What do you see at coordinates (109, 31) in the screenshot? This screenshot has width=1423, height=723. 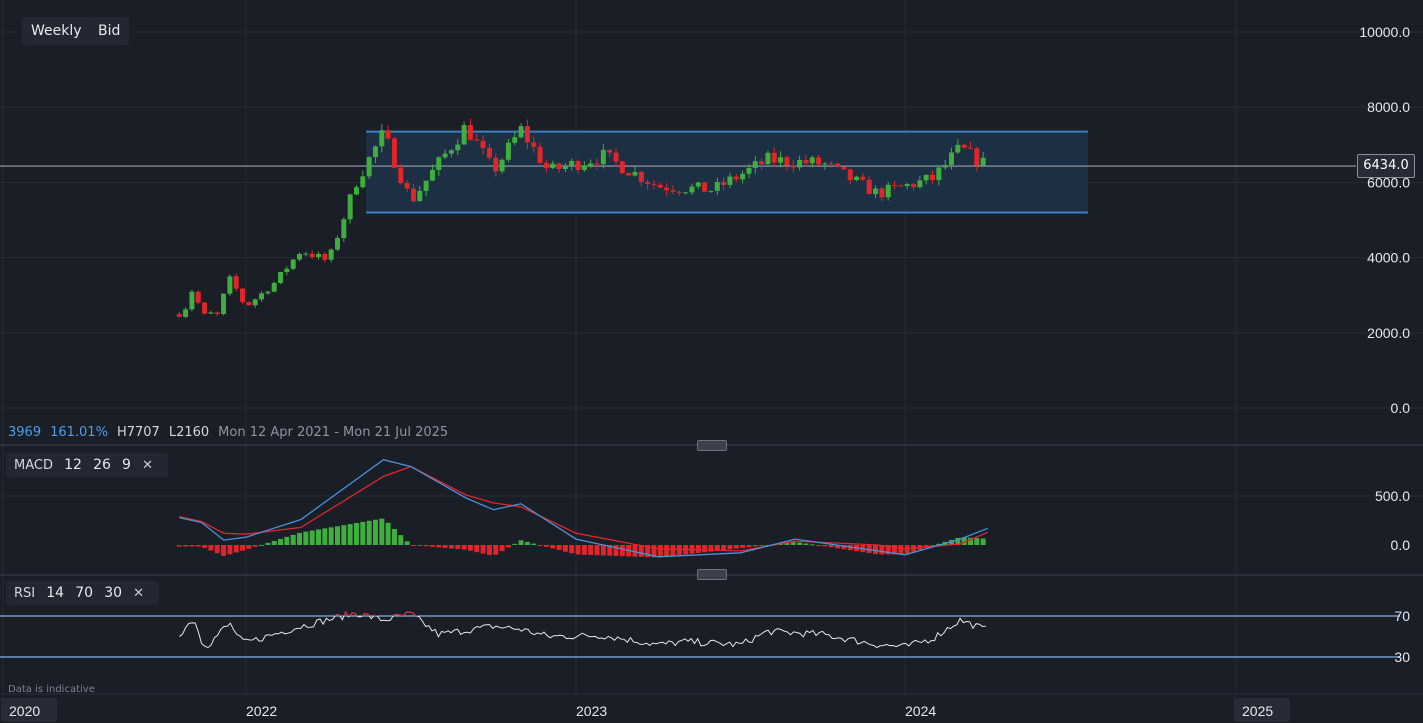 I see `price-type-button: Bid` at bounding box center [109, 31].